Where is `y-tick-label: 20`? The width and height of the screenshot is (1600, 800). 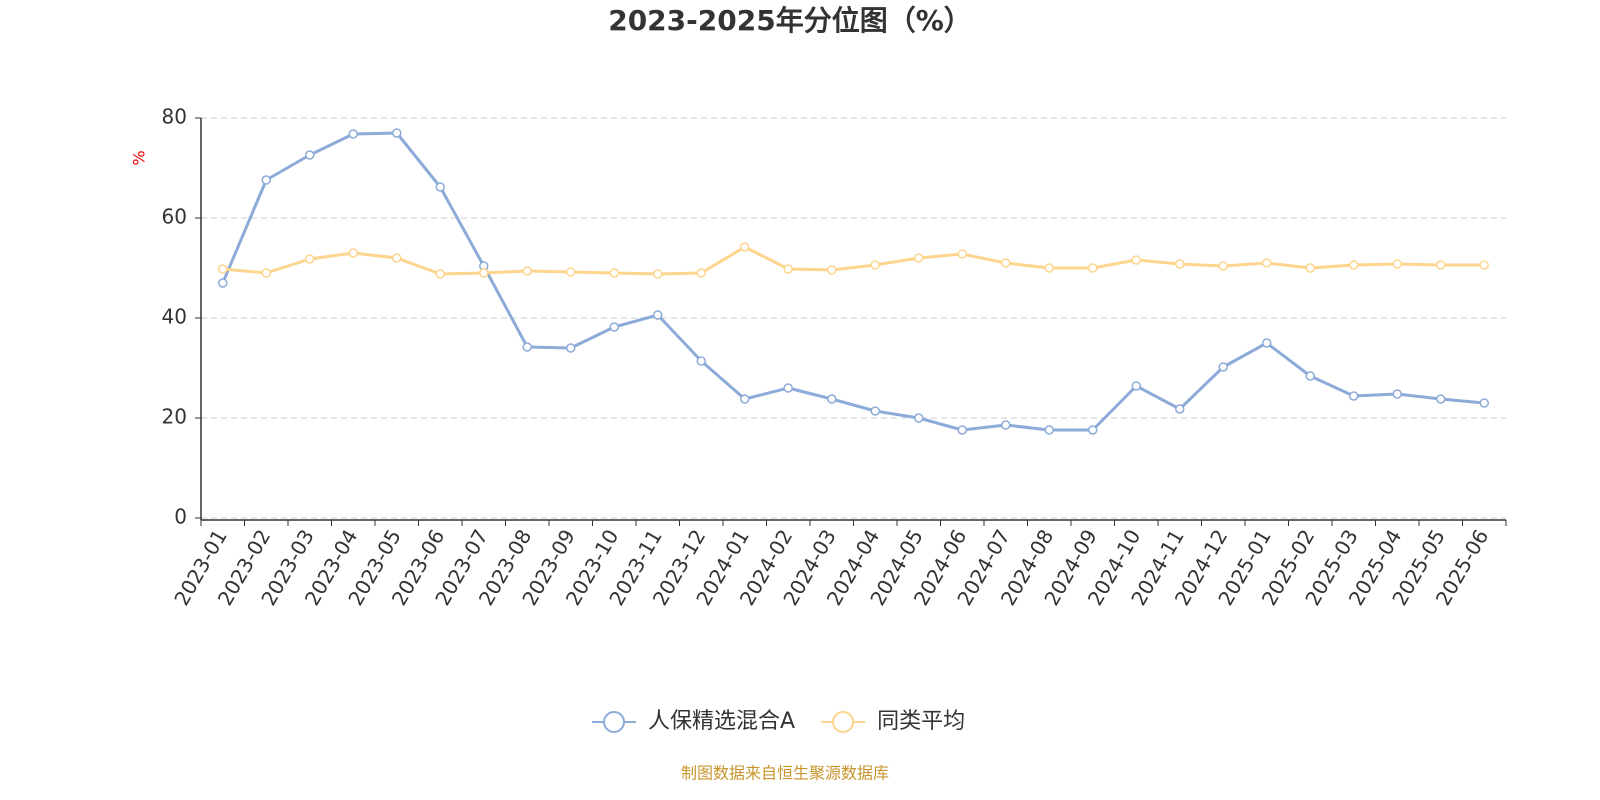 y-tick-label: 20 is located at coordinates (174, 417).